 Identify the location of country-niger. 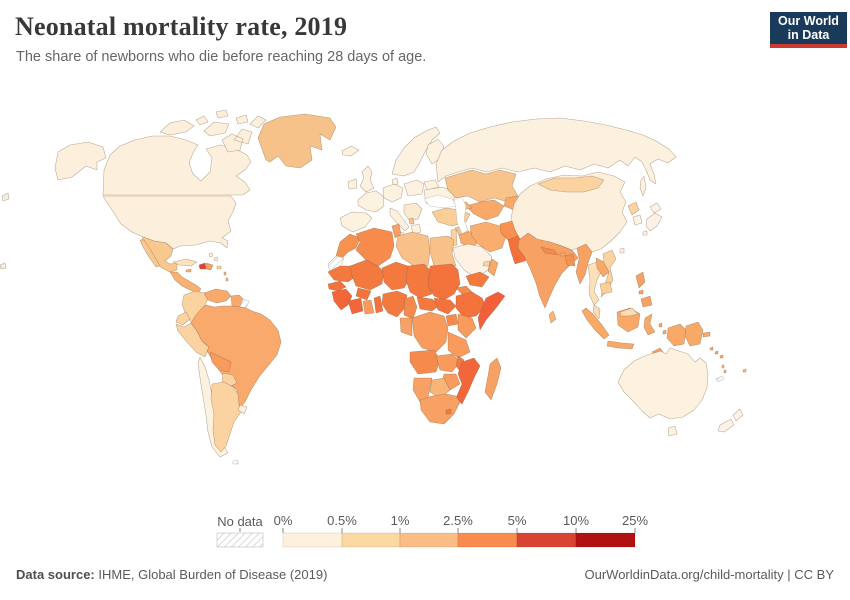
(396, 276).